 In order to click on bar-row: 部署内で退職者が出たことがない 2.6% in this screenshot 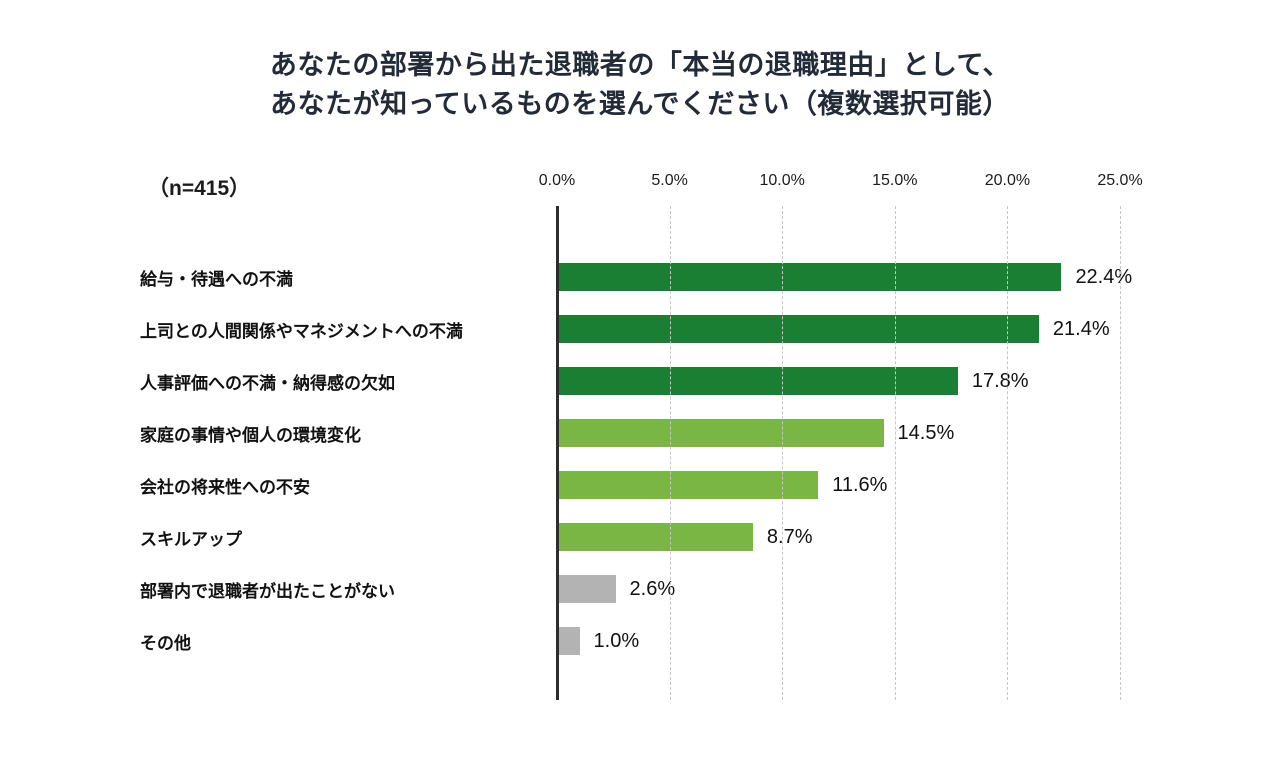, I will do `click(700, 589)`.